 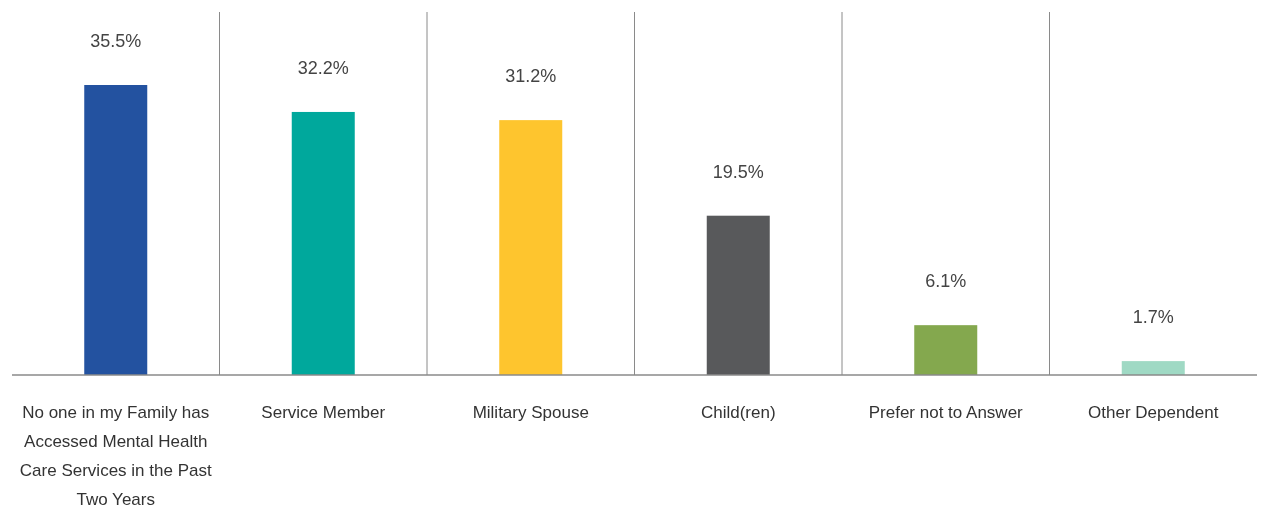 I want to click on x-tick-label: No one in my Family has Accessed Mental Health Care Services in the Past Two Years, so click(x=115, y=455).